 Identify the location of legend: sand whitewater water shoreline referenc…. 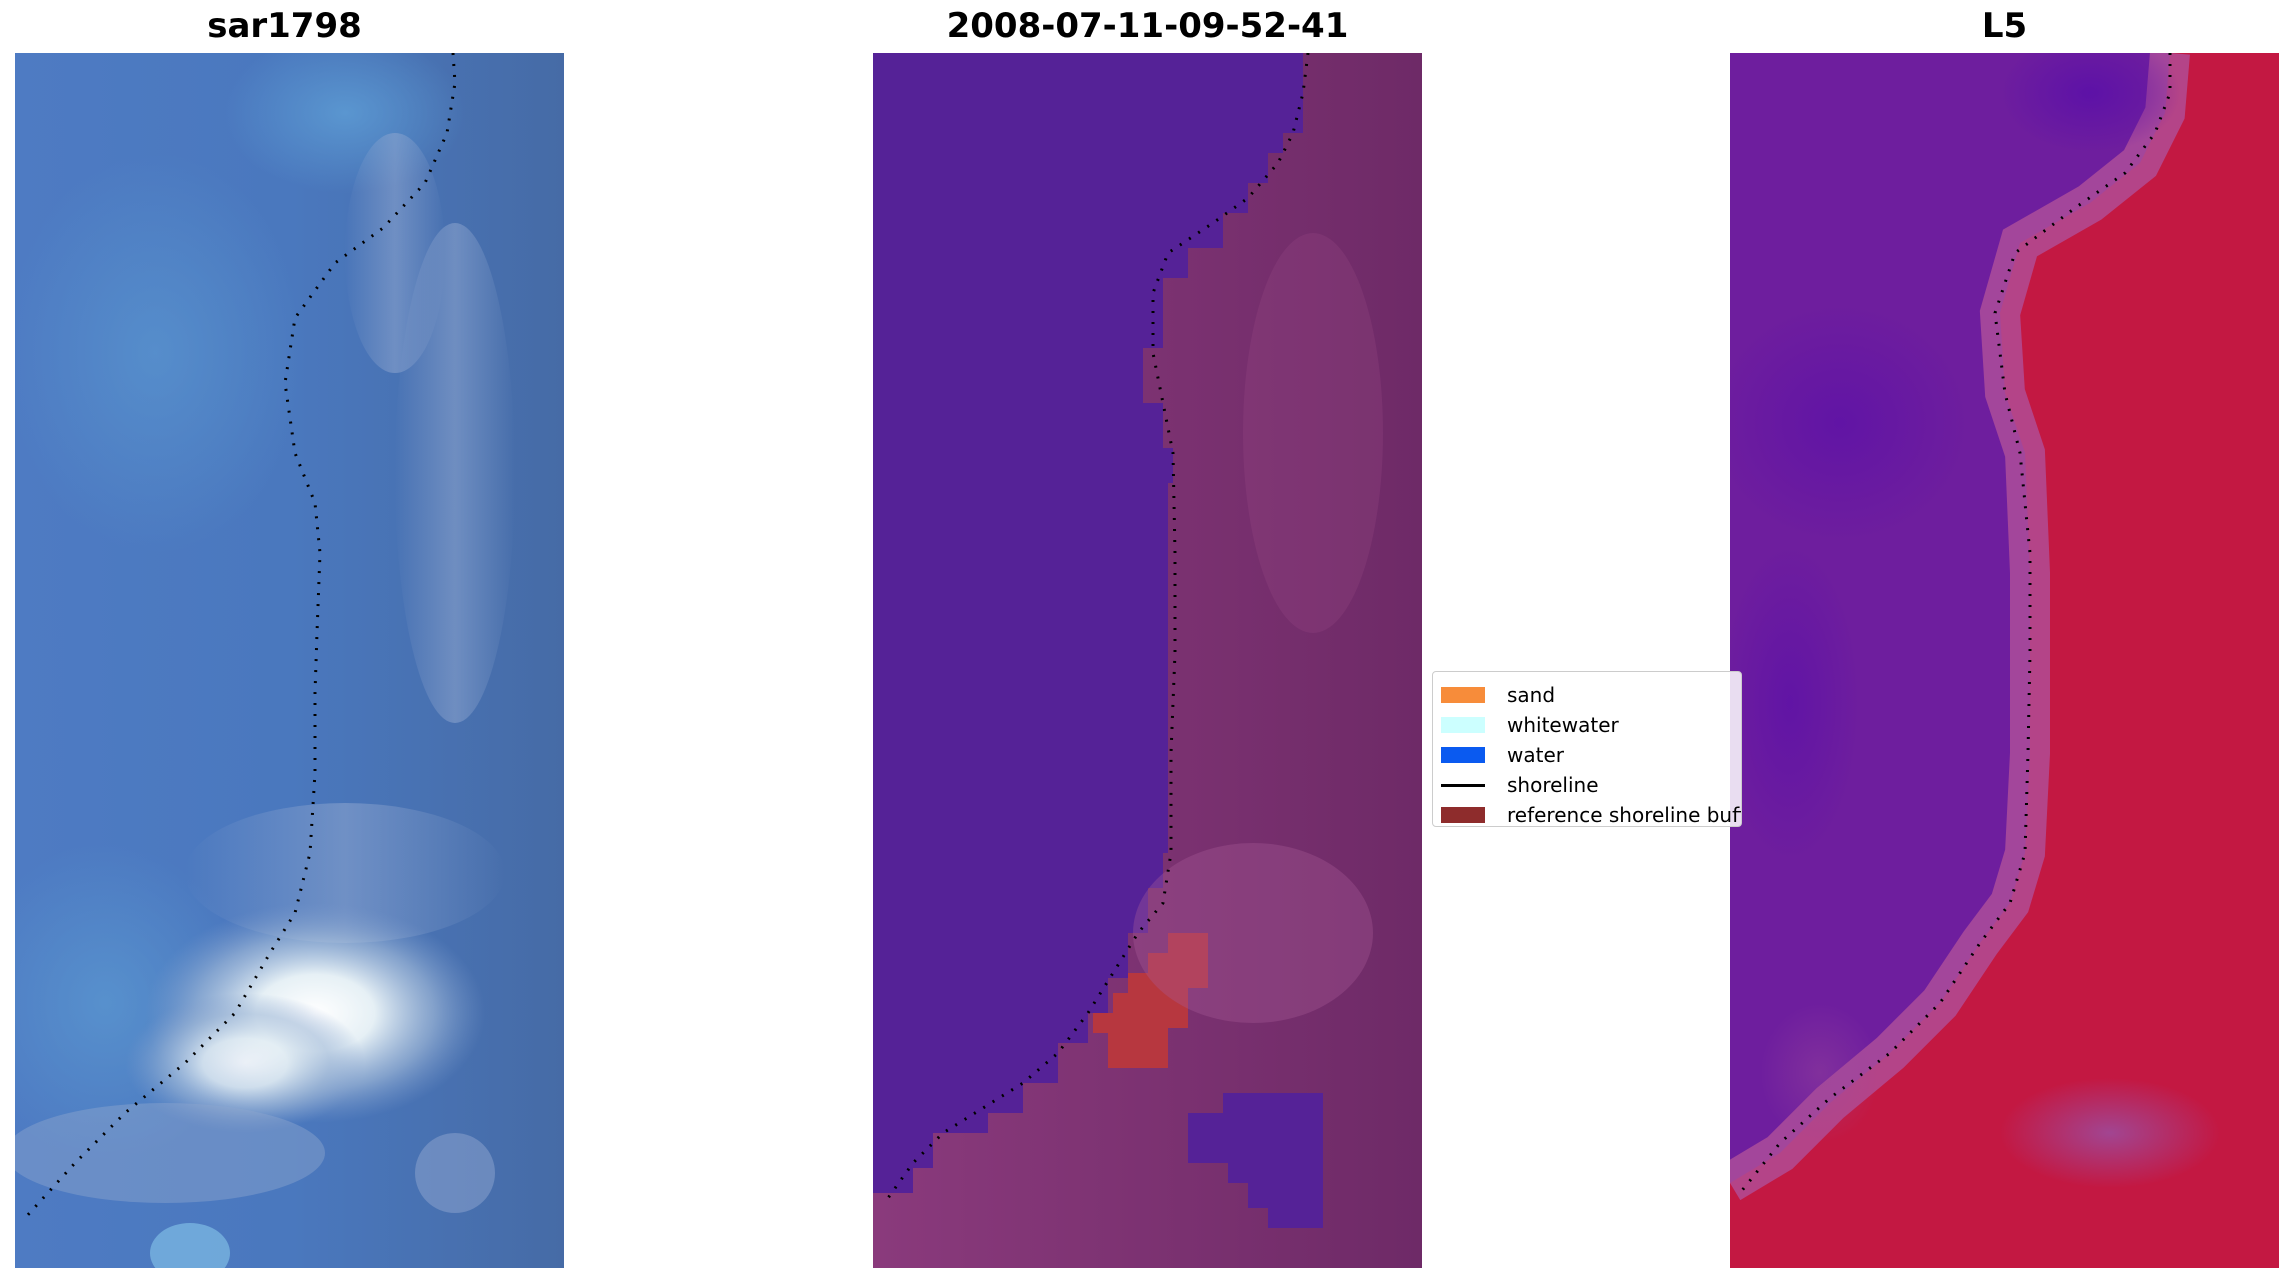
(1587, 749).